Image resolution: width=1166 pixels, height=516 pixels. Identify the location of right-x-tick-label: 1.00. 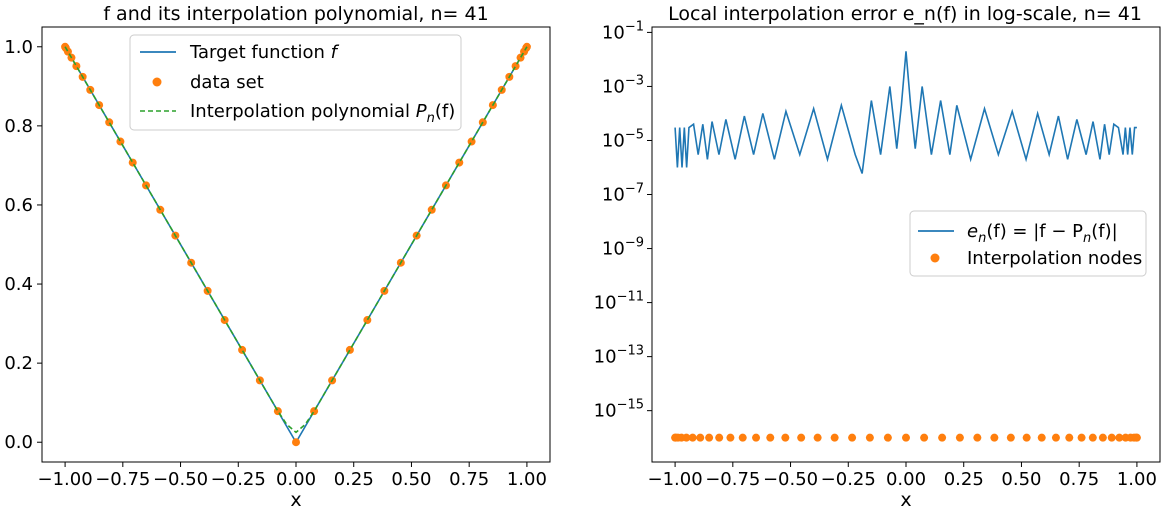
(1137, 479).